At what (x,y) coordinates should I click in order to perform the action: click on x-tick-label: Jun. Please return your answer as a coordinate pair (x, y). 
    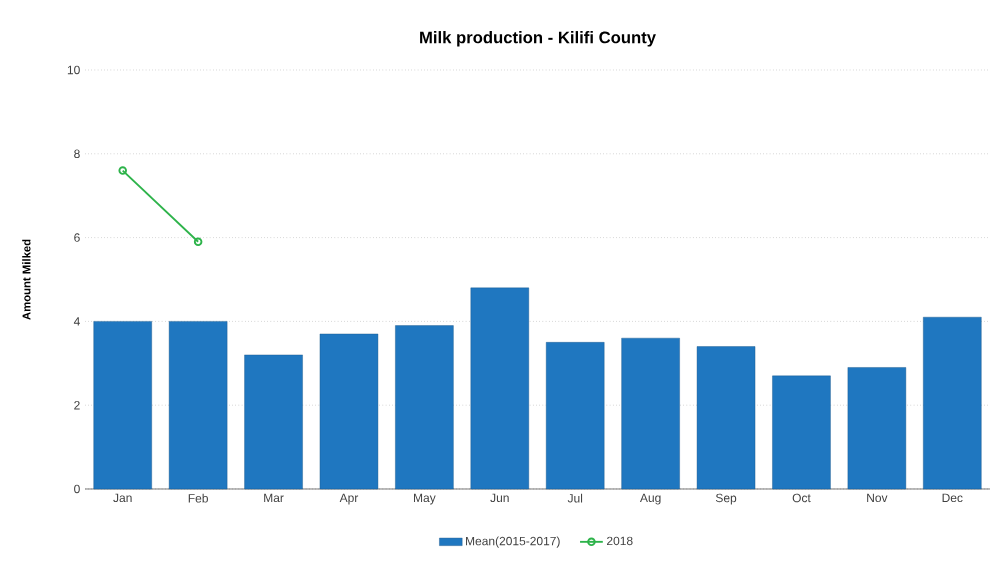
    Looking at the image, I should click on (499, 498).